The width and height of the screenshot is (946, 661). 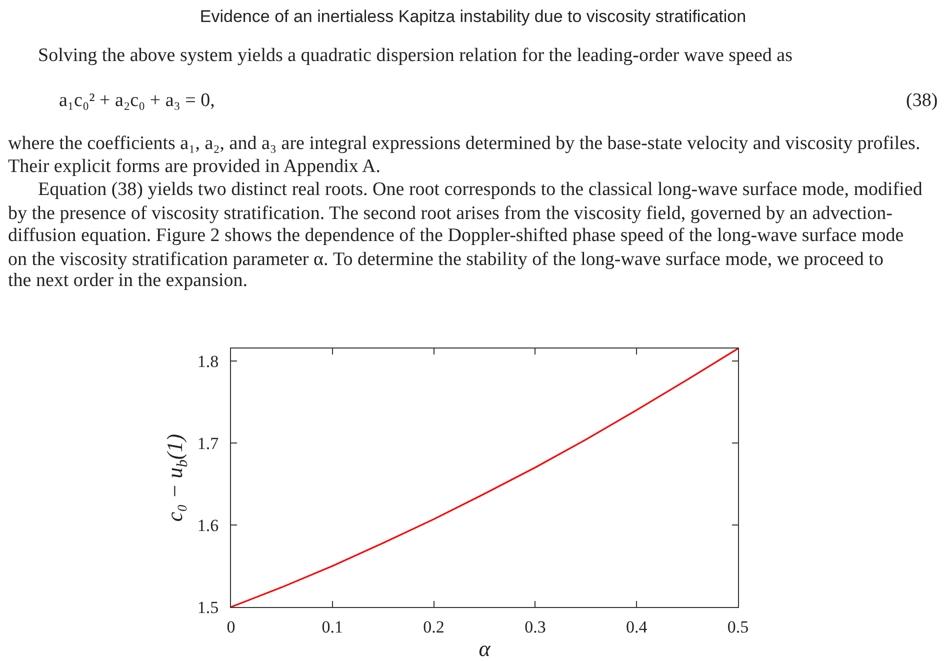 What do you see at coordinates (194, 166) in the screenshot?
I see `text: Their explicit forms are provided in Appendix A.` at bounding box center [194, 166].